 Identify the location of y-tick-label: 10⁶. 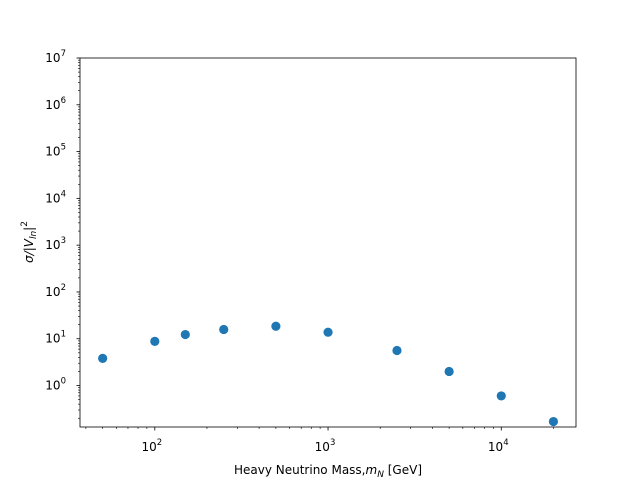
(55, 104).